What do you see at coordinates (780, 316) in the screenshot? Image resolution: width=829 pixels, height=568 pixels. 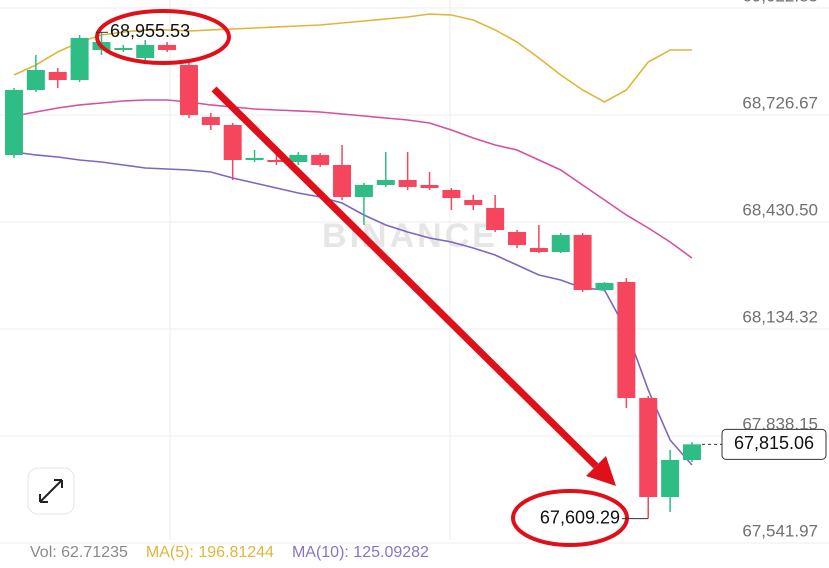 I see `y-tick-label: 68,134.32` at bounding box center [780, 316].